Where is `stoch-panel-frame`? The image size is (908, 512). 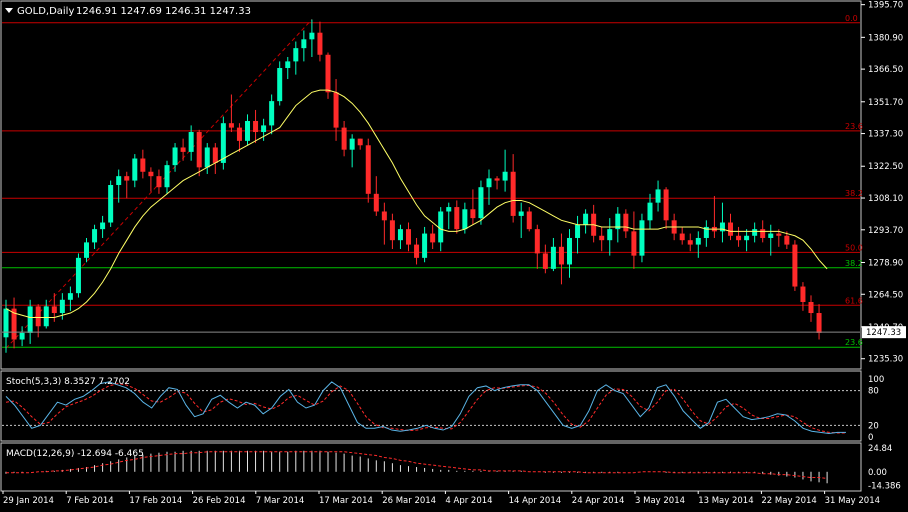 stoch-panel-frame is located at coordinates (431, 406).